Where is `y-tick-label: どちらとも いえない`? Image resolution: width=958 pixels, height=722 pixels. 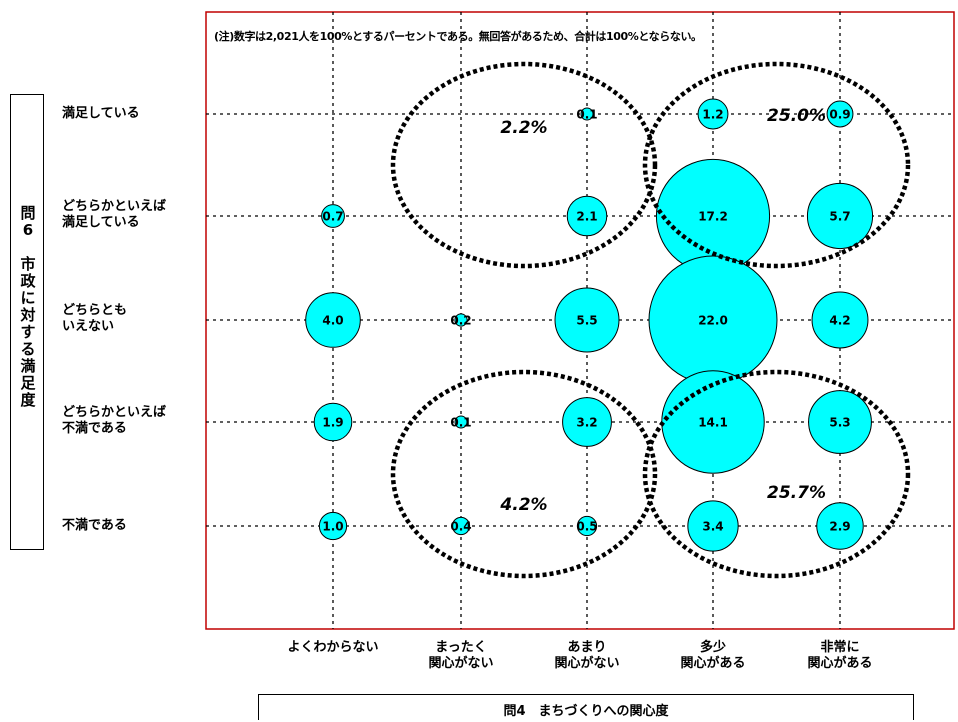
y-tick-label: どちらとも いえない is located at coordinates (94, 319).